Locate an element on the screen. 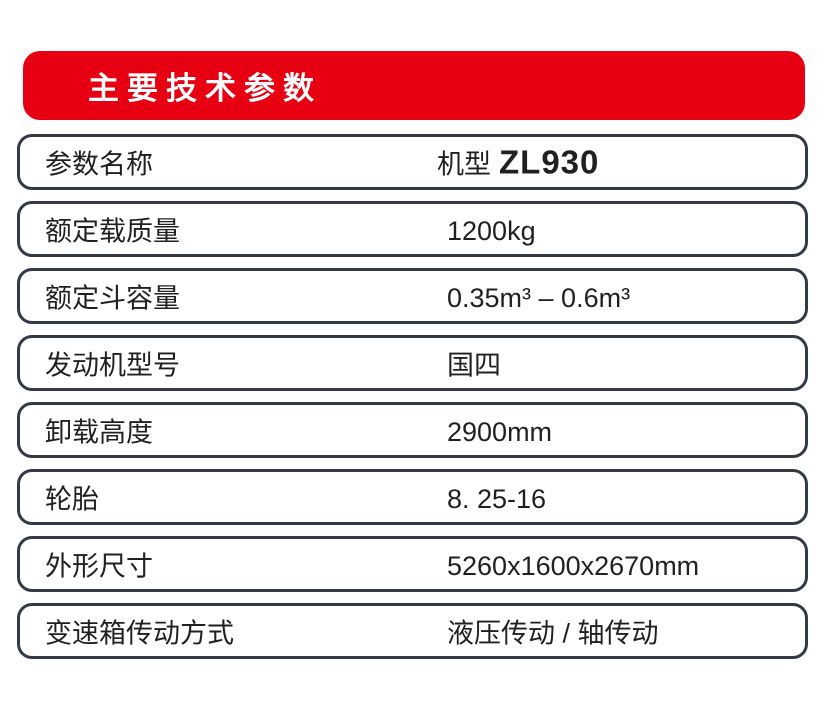  spec-row: 轮胎 8. 25-16 is located at coordinates (412, 497).